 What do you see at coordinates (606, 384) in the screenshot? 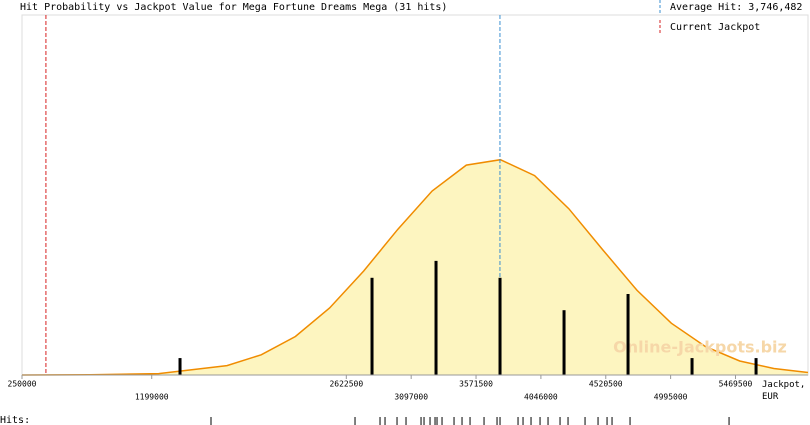
I see `x-tick-label: 4520500` at bounding box center [606, 384].